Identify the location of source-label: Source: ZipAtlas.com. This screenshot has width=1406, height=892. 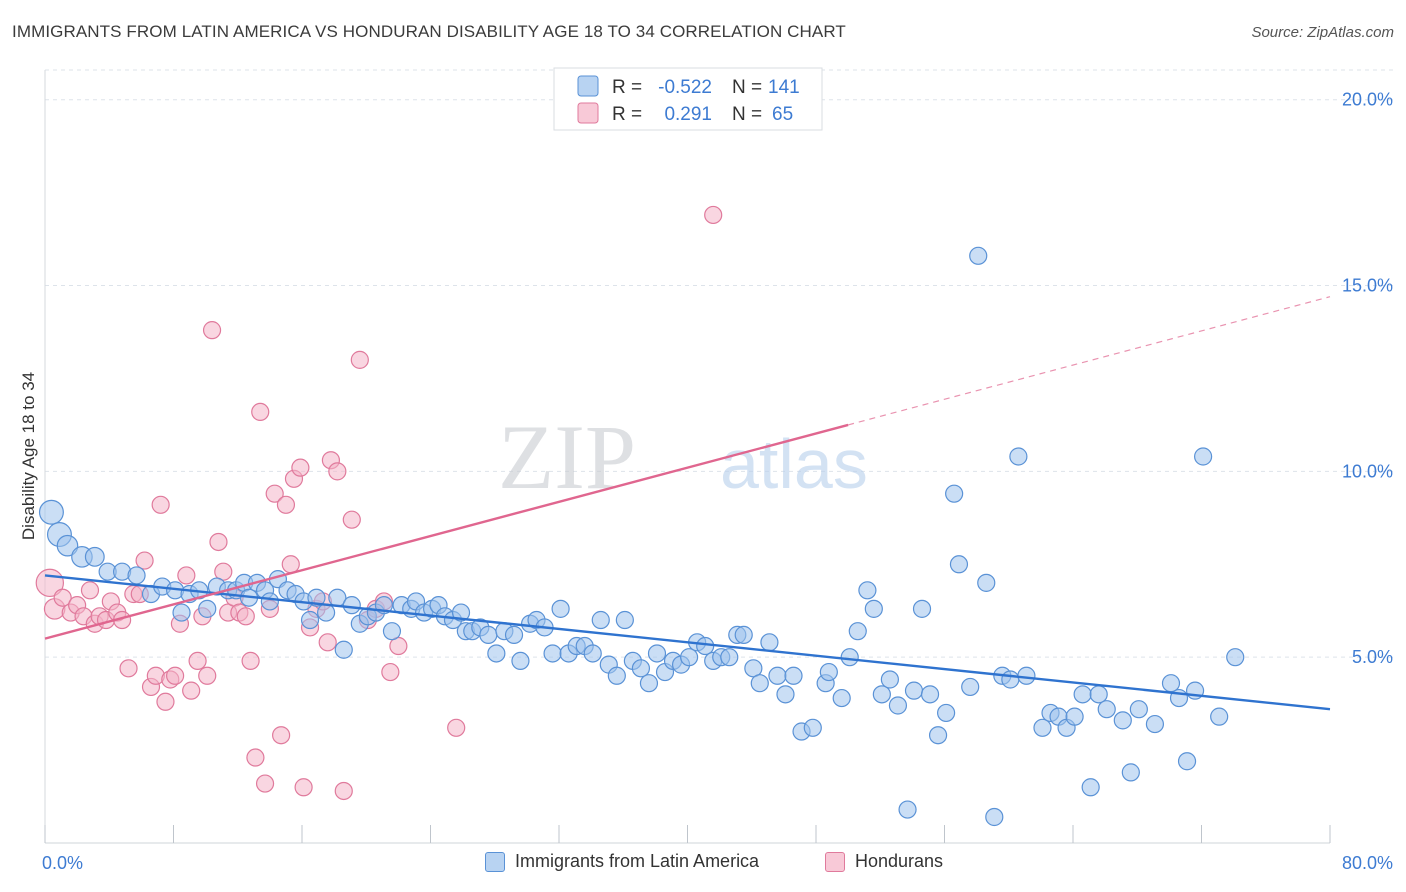
(1322, 32).